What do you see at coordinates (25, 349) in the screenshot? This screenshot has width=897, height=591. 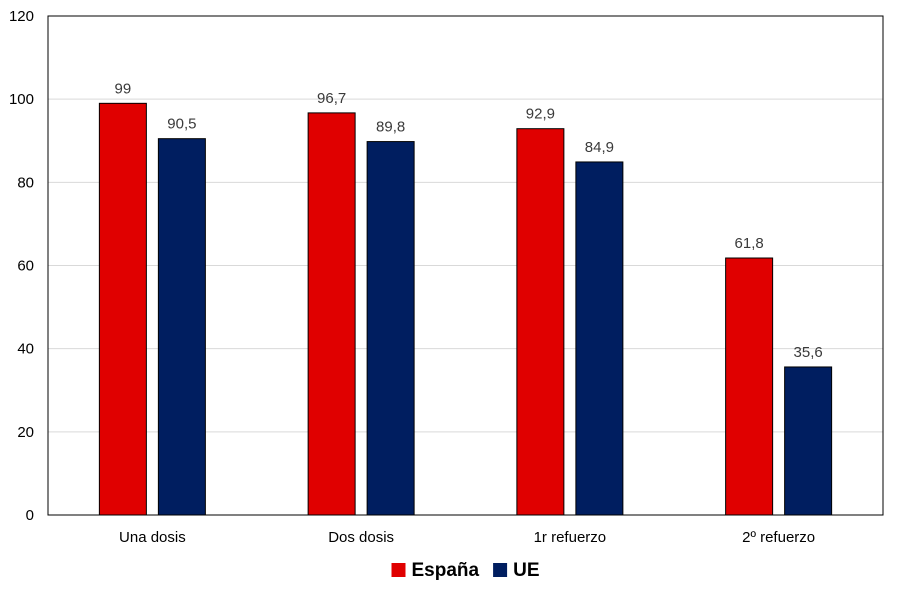 I see `y-tick-label: 40` at bounding box center [25, 349].